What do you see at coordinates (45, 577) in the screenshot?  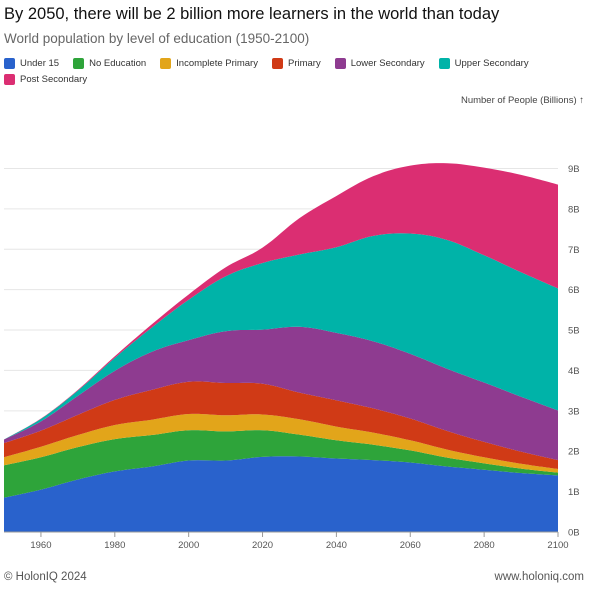 I see `copyright-text: © HolonIQ 2024` at bounding box center [45, 577].